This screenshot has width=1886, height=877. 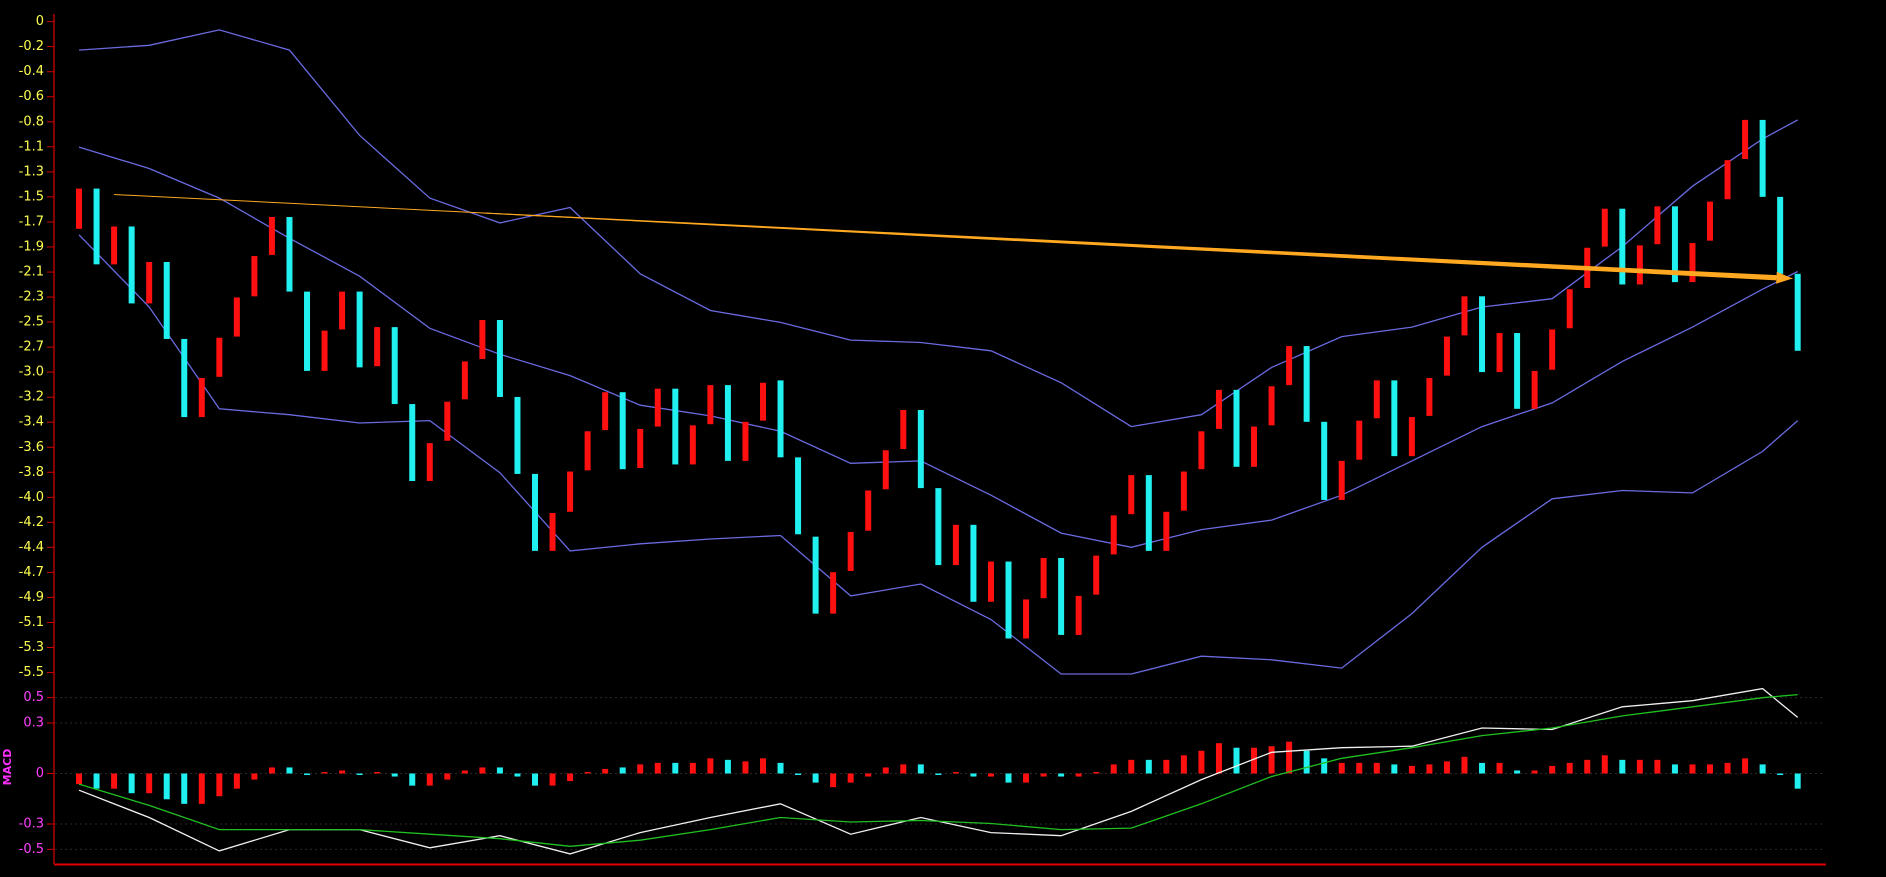 What do you see at coordinates (31, 71) in the screenshot?
I see `y-tick-label: -0.4` at bounding box center [31, 71].